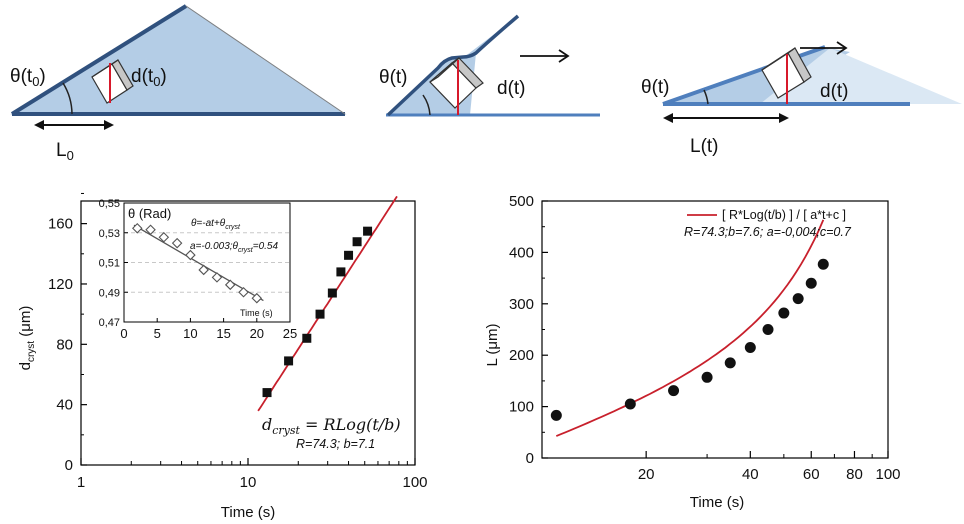  Describe the element at coordinates (335, 444) in the screenshot. I see `fit-params-left: R=74.3; b=7.1` at that location.